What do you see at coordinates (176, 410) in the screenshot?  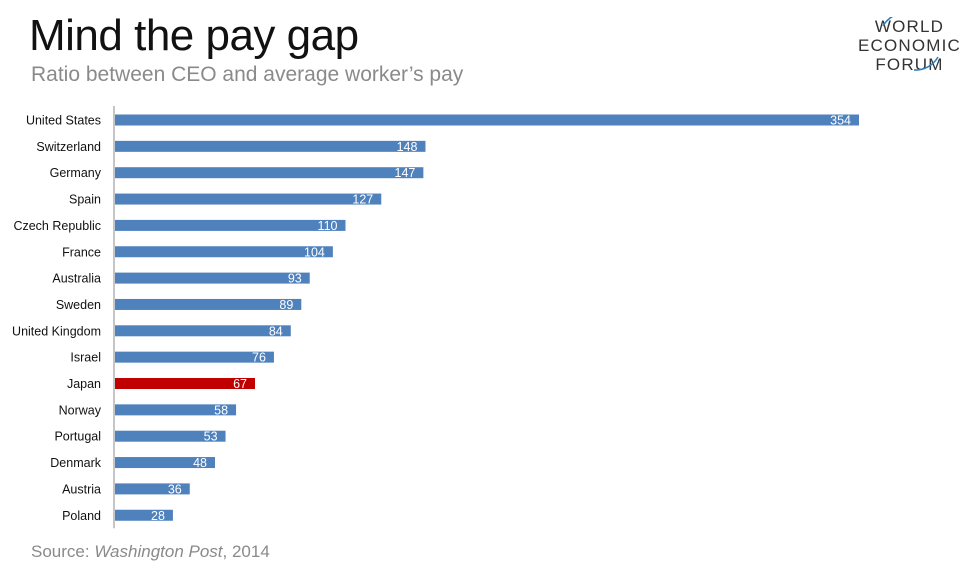 I see `bar-norway` at bounding box center [176, 410].